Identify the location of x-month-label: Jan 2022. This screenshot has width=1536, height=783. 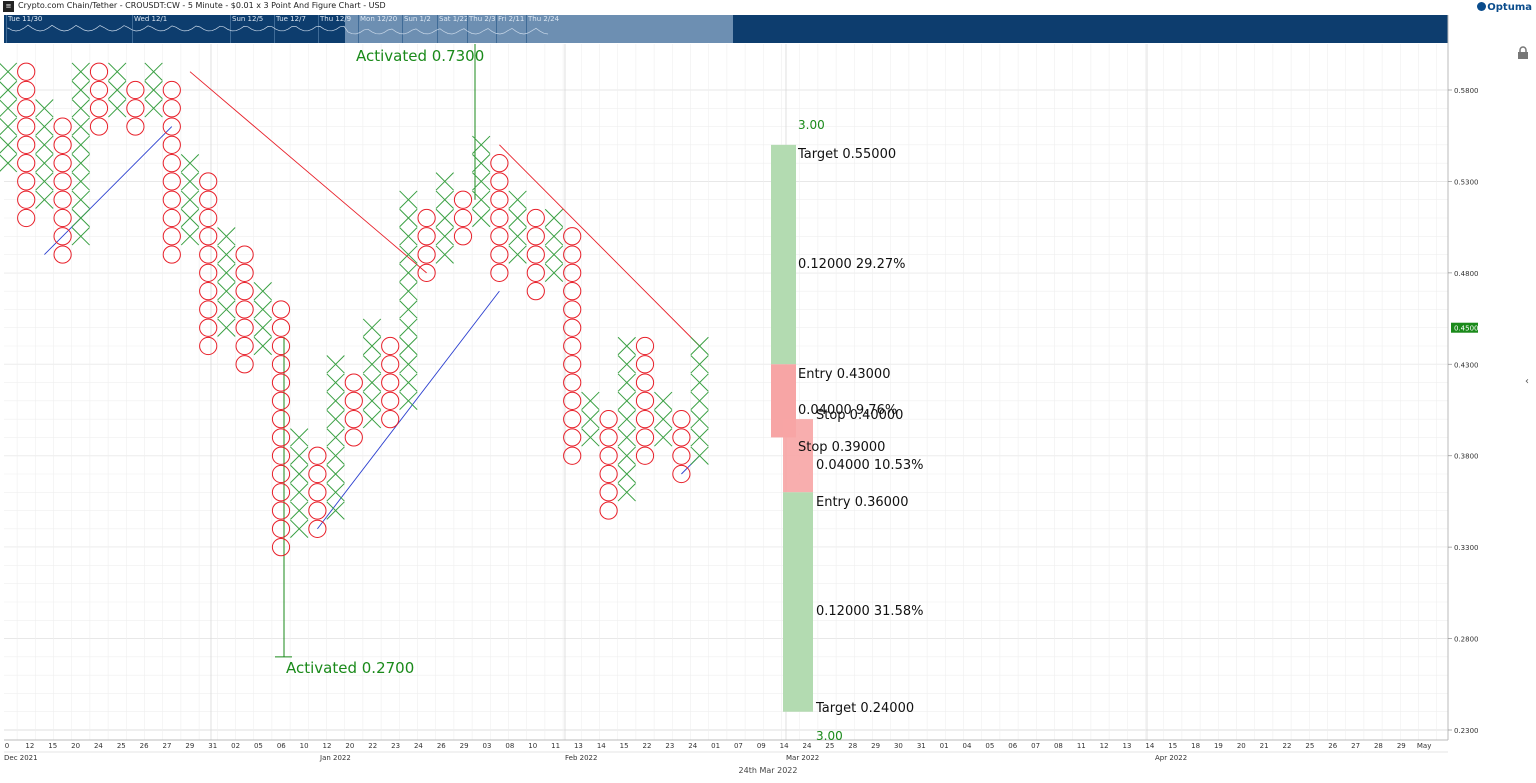
(335, 758).